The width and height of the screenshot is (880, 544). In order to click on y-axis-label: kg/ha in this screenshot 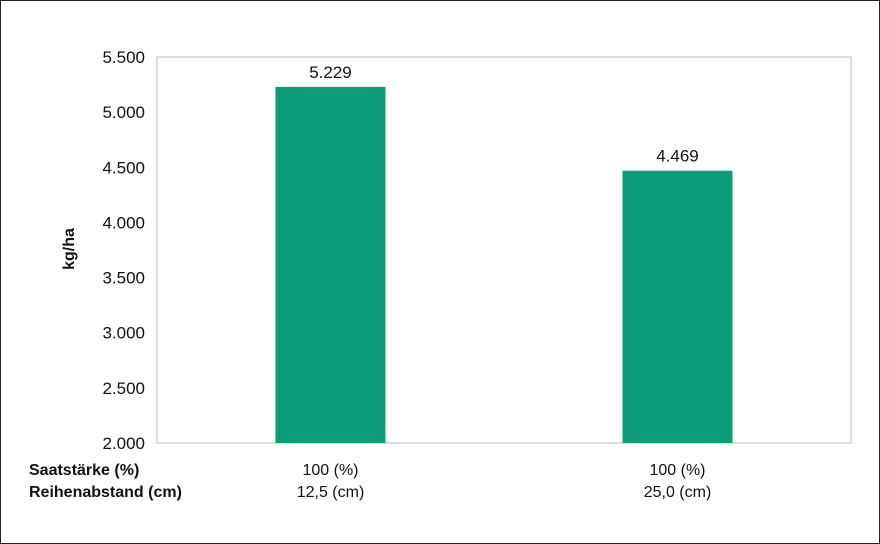, I will do `click(69, 249)`.